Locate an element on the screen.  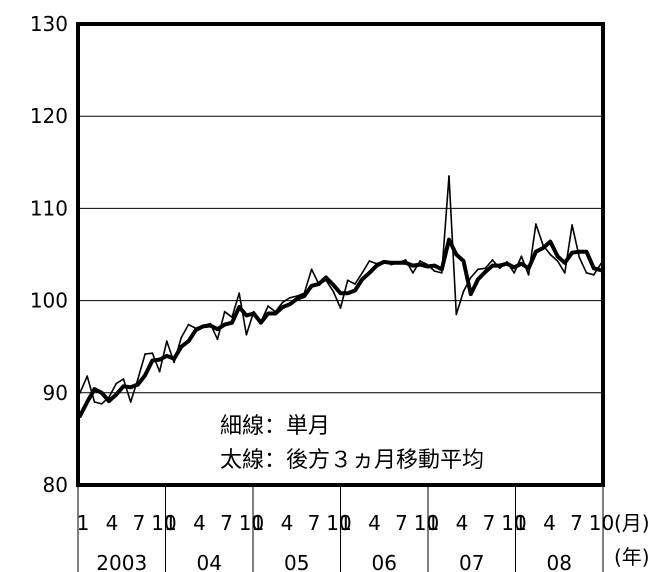
x-year-label: 04 is located at coordinates (209, 561).